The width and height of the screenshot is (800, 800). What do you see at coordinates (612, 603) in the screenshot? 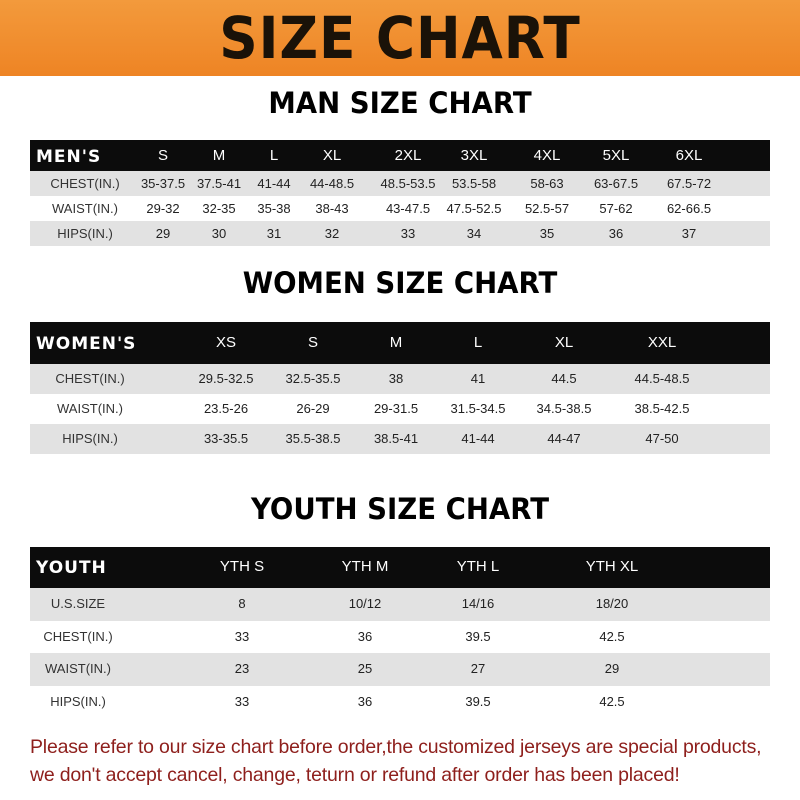
I see `size-value: 18/20` at bounding box center [612, 603].